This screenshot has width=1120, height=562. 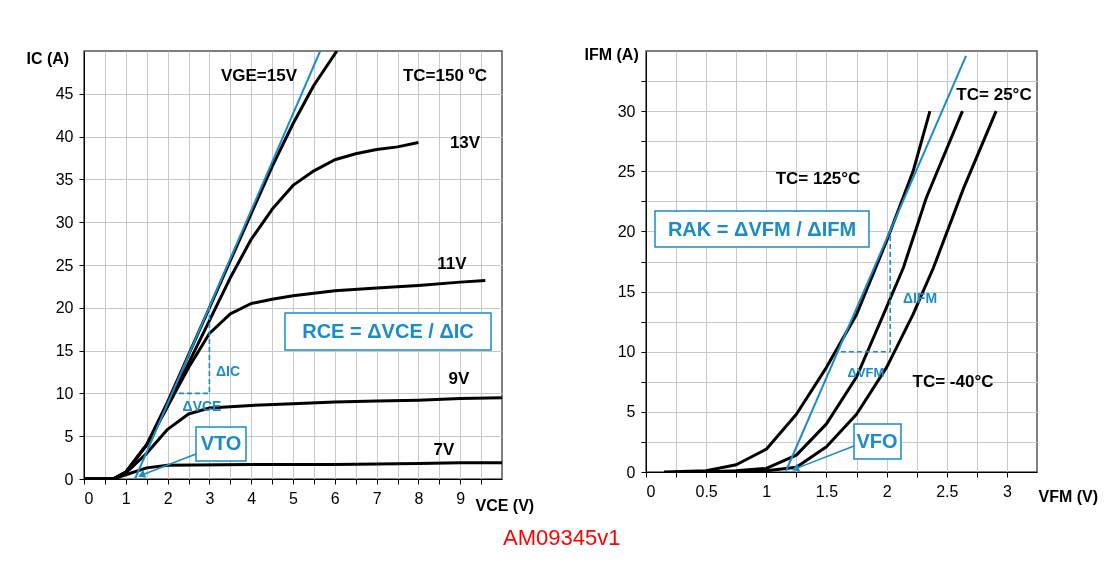 What do you see at coordinates (377, 498) in the screenshot?
I see `x-tick-label: 7` at bounding box center [377, 498].